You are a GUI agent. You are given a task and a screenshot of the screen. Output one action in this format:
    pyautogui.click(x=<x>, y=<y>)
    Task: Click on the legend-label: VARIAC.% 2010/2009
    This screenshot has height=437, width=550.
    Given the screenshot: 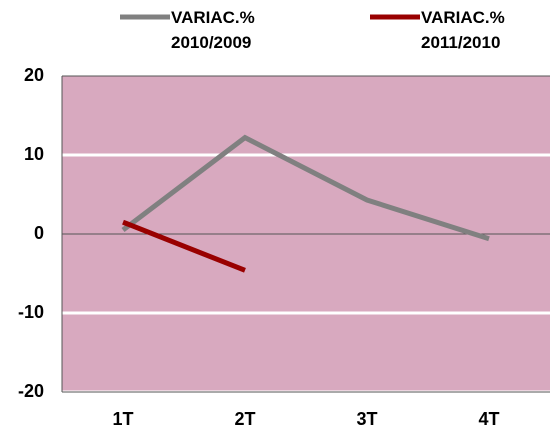 What is the action you would take?
    pyautogui.click(x=213, y=30)
    